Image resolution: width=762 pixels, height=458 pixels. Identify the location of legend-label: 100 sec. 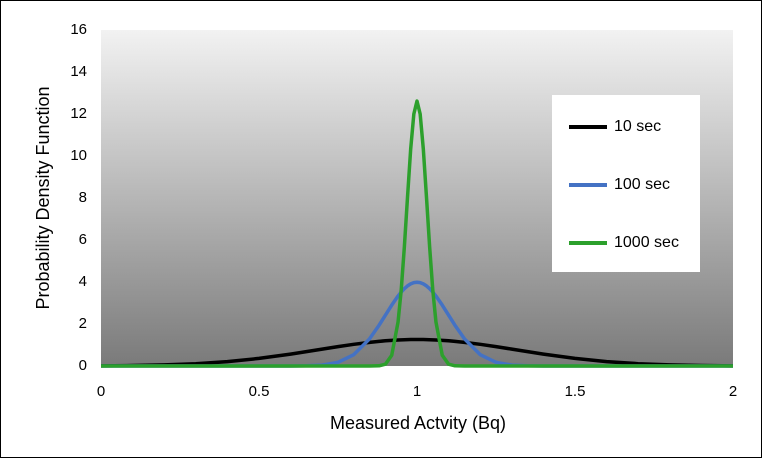
(642, 184).